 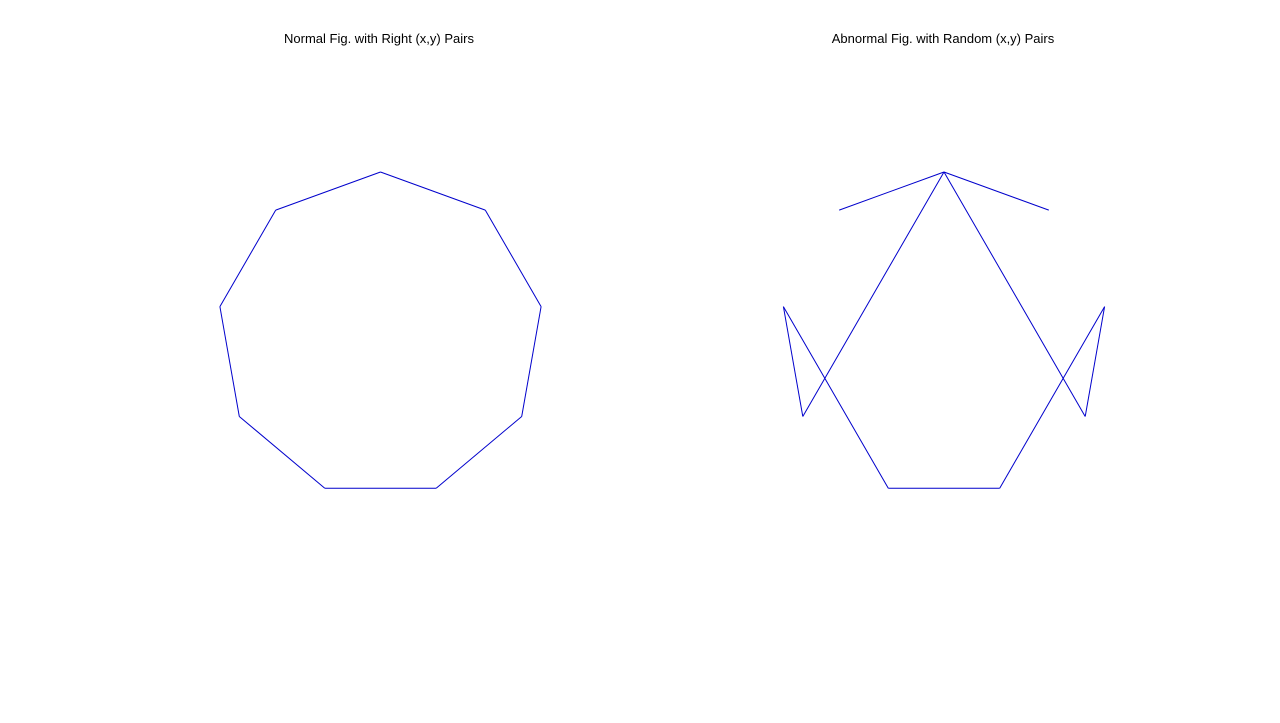 What do you see at coordinates (380, 330) in the screenshot?
I see `plot-left` at bounding box center [380, 330].